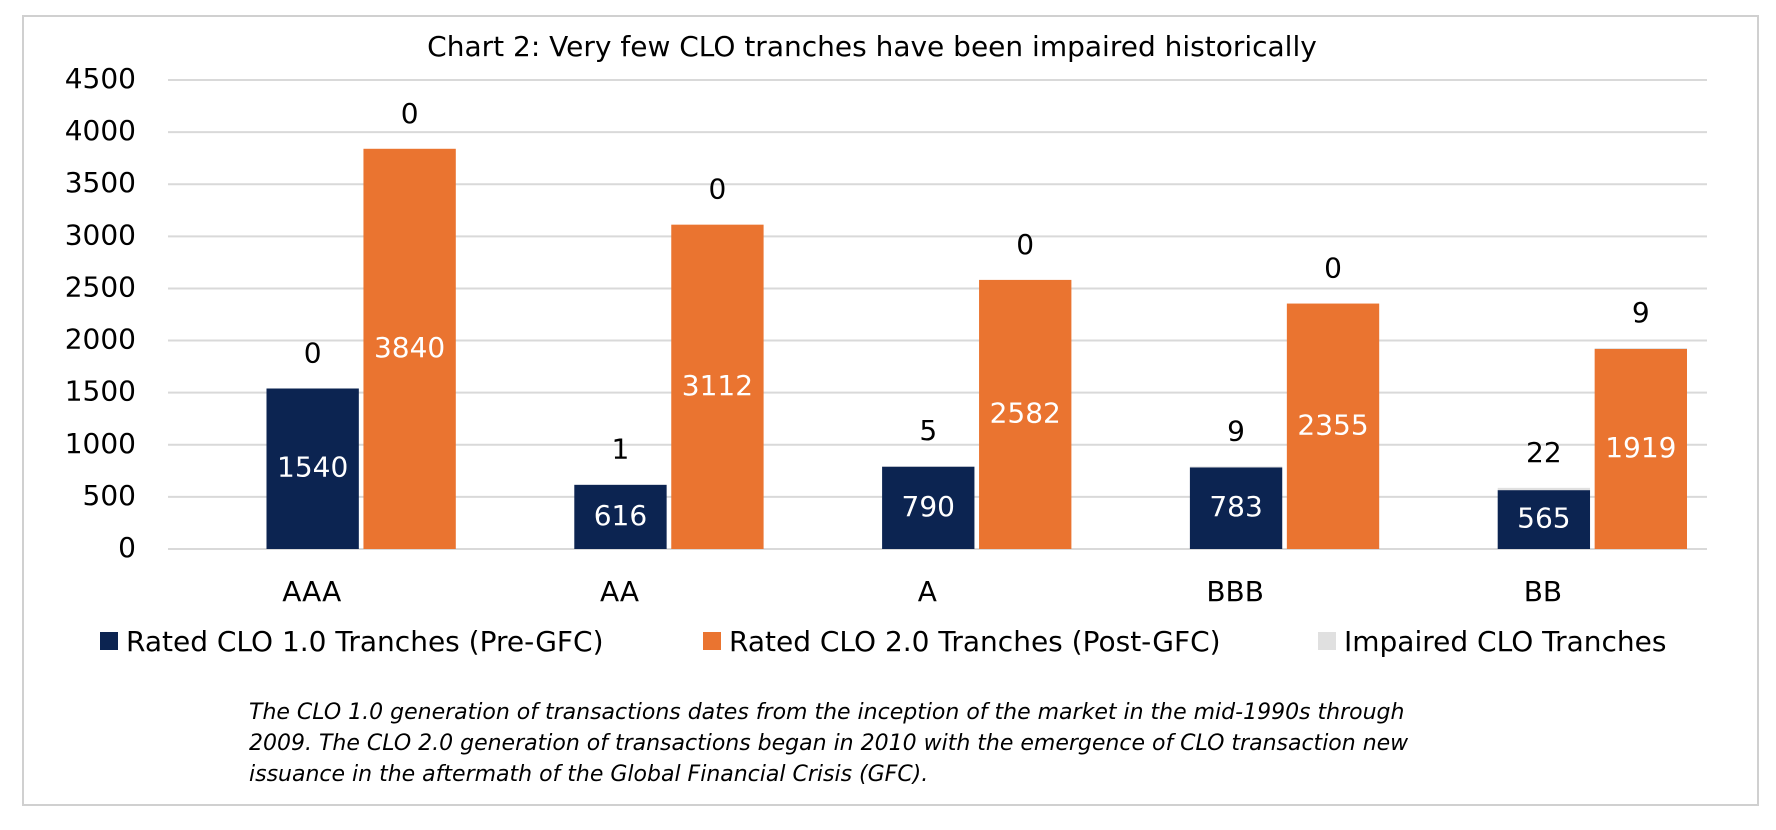 This screenshot has width=1776, height=830. I want to click on value-label: 616, so click(620, 515).